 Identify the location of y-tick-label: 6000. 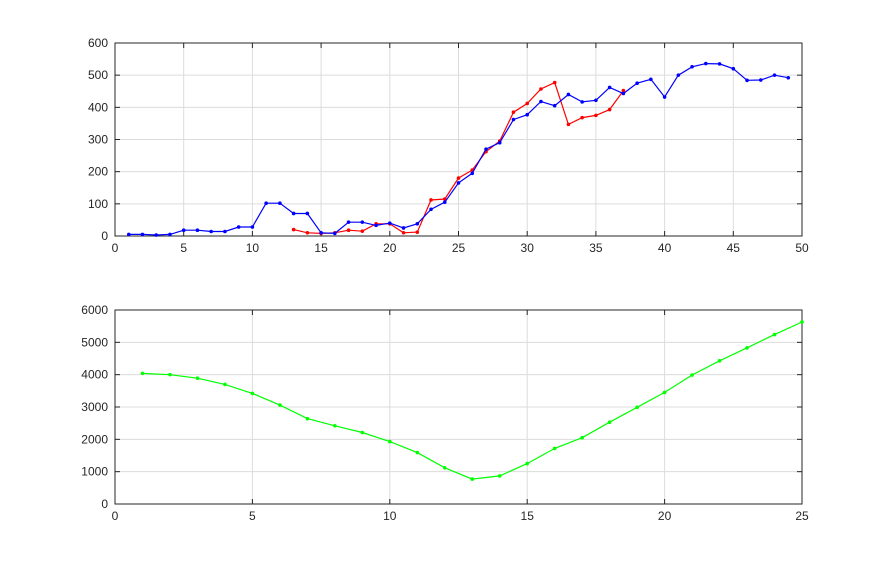
(94, 310).